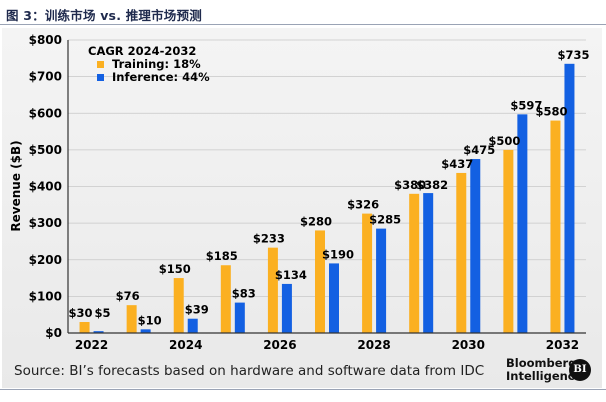  Describe the element at coordinates (385, 220) in the screenshot. I see `data-label-inference: $285` at that location.